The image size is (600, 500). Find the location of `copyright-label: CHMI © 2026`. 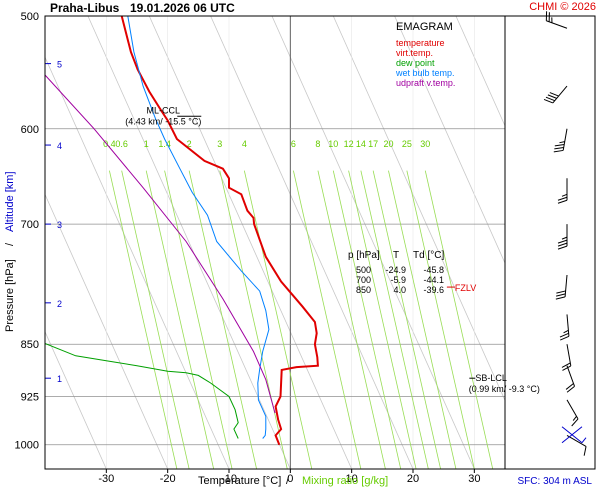

copyright-label: CHMI © 2026 is located at coordinates (562, 7).